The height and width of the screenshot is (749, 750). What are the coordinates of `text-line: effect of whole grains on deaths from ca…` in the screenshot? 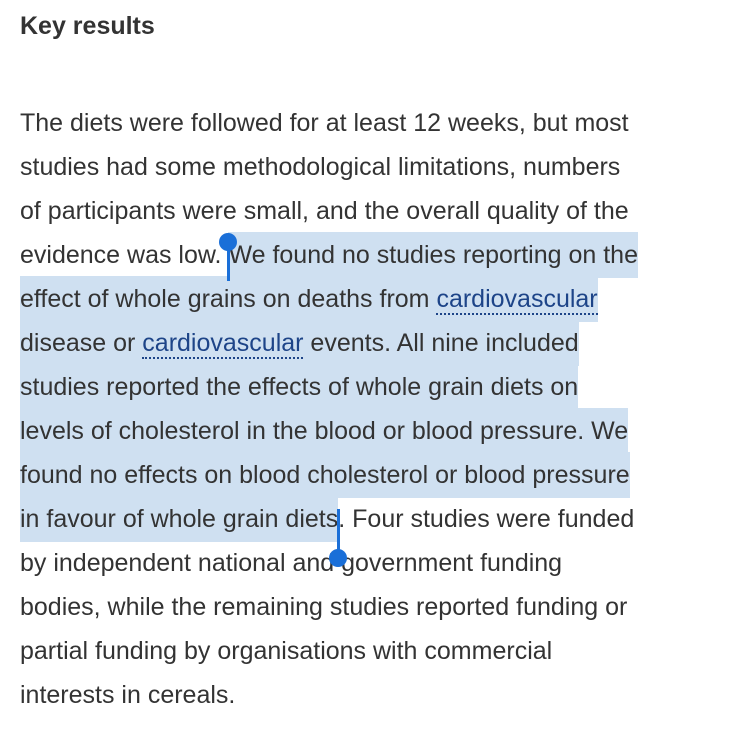 It's located at (329, 299).